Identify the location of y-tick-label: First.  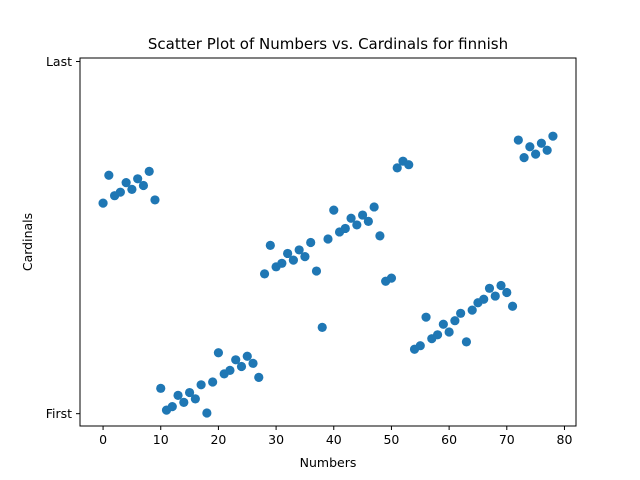
(59, 413).